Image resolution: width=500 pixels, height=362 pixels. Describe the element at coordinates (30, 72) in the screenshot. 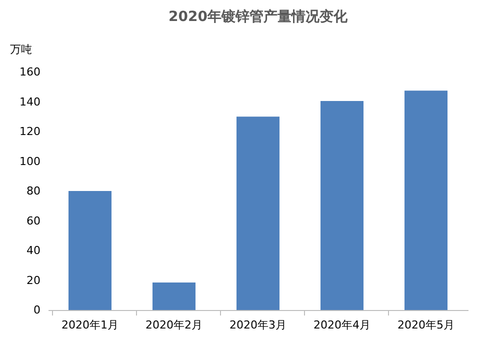

I see `y-tick-label: 160` at that location.